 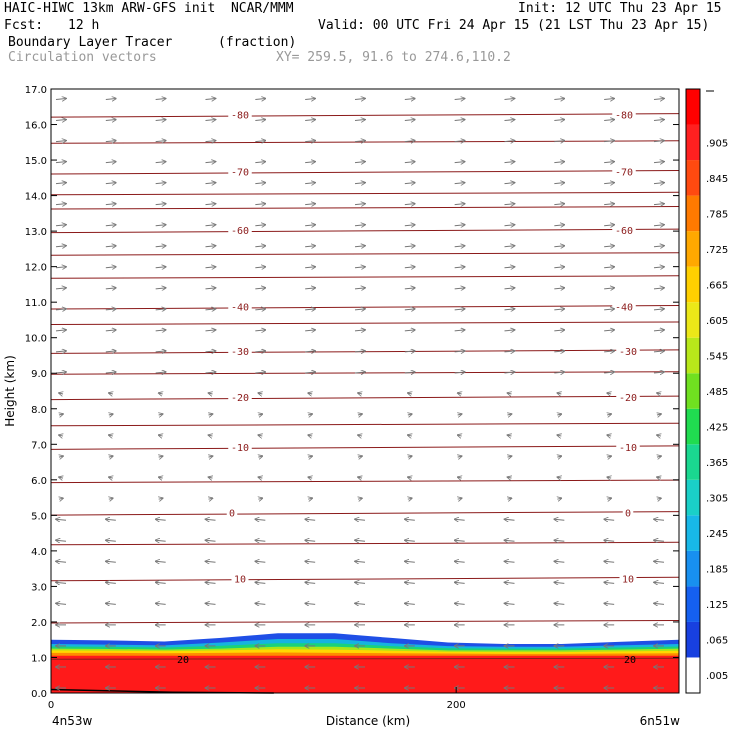 What do you see at coordinates (628, 352) in the screenshot?
I see `contour-label: -30` at bounding box center [628, 352].